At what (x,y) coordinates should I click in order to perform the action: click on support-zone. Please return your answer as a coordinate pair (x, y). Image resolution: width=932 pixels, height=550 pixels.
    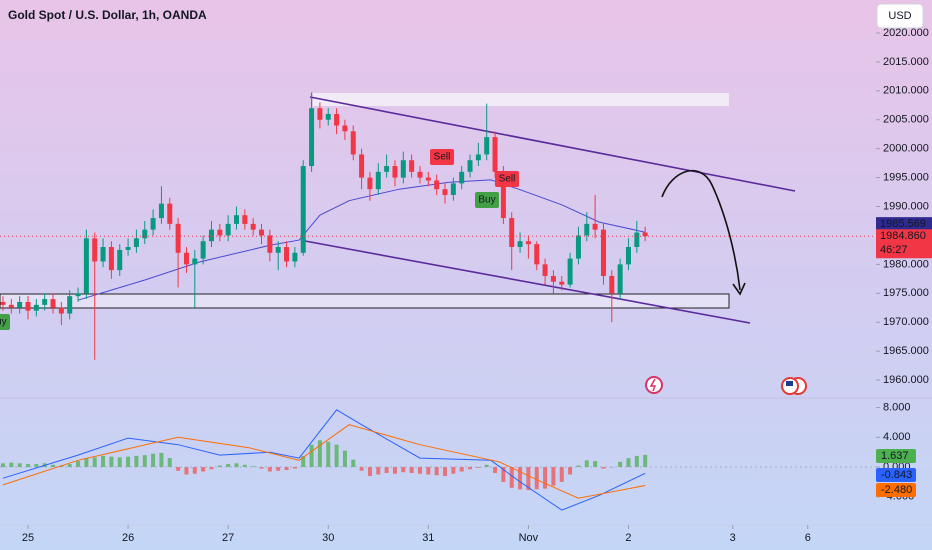
    Looking at the image, I should click on (365, 301).